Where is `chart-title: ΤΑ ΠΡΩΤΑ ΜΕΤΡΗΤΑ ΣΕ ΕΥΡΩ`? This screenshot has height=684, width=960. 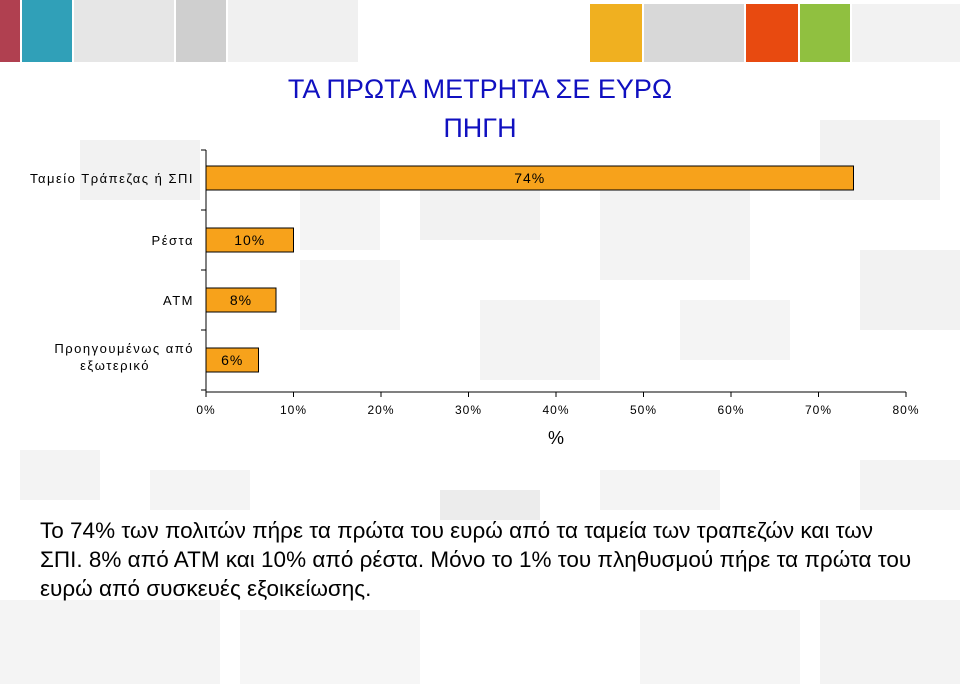
chart-title: ΤΑ ΠΡΩΤΑ ΜΕΤΡΗΤΑ ΣΕ ΕΥΡΩ is located at coordinates (480, 89).